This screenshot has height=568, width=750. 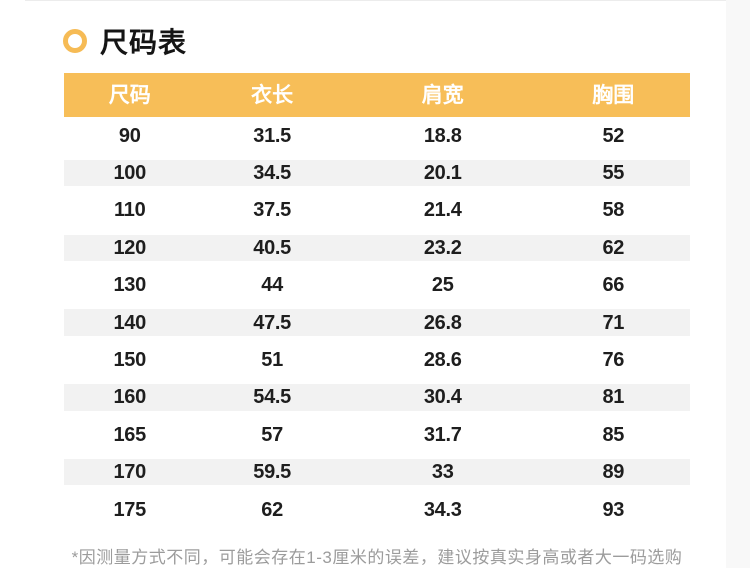 I want to click on value-cell: 52, so click(x=613, y=135).